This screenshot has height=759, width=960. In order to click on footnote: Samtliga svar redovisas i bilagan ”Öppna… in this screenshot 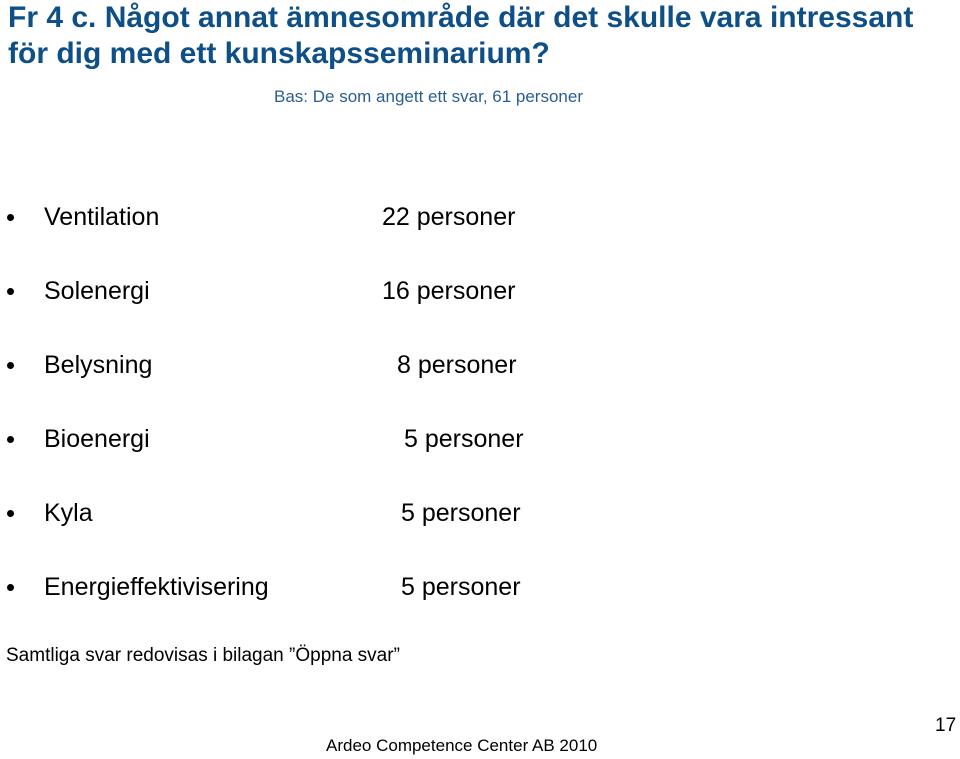, I will do `click(203, 655)`.